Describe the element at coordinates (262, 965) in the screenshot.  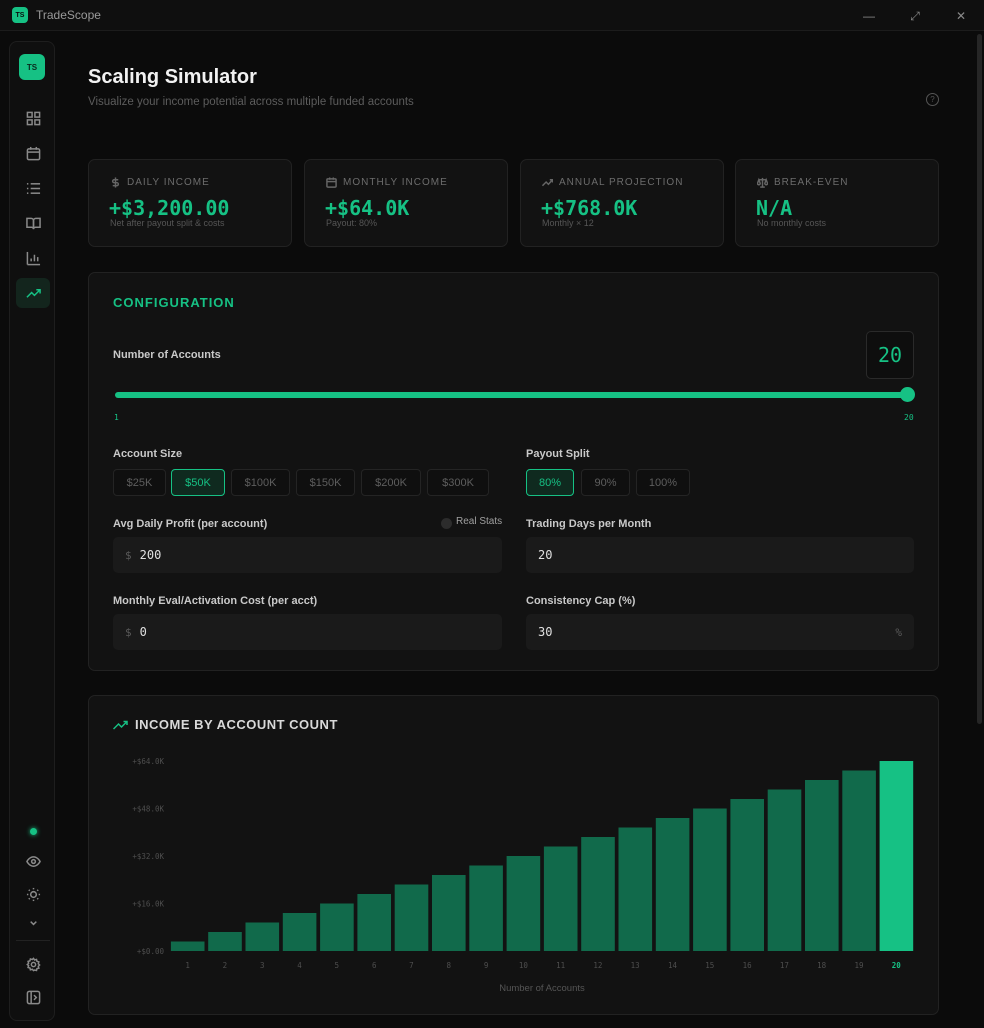
I see `x-tick-label: 3` at that location.